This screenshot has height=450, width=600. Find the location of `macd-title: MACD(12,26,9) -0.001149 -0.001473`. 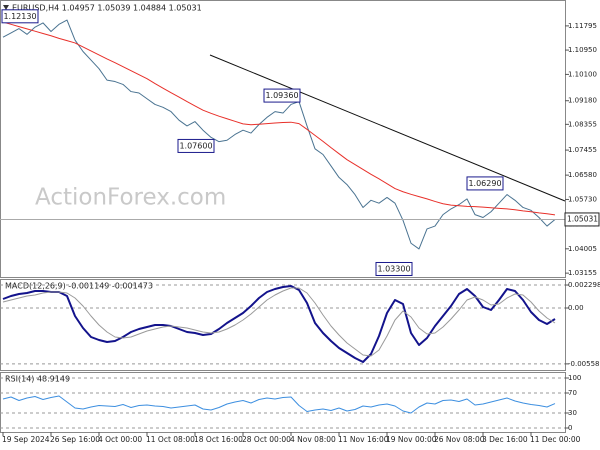

macd-title: MACD(12,26,9) -0.001149 -0.001473 is located at coordinates (79, 286).